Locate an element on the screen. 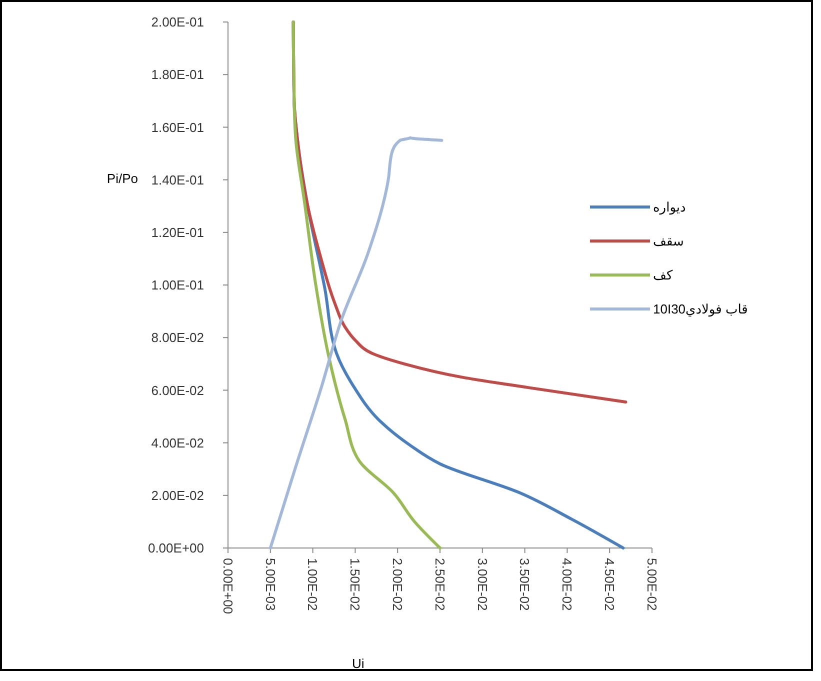 This screenshot has width=821, height=681. x-tick-label: 2.00E-02 is located at coordinates (398, 584).